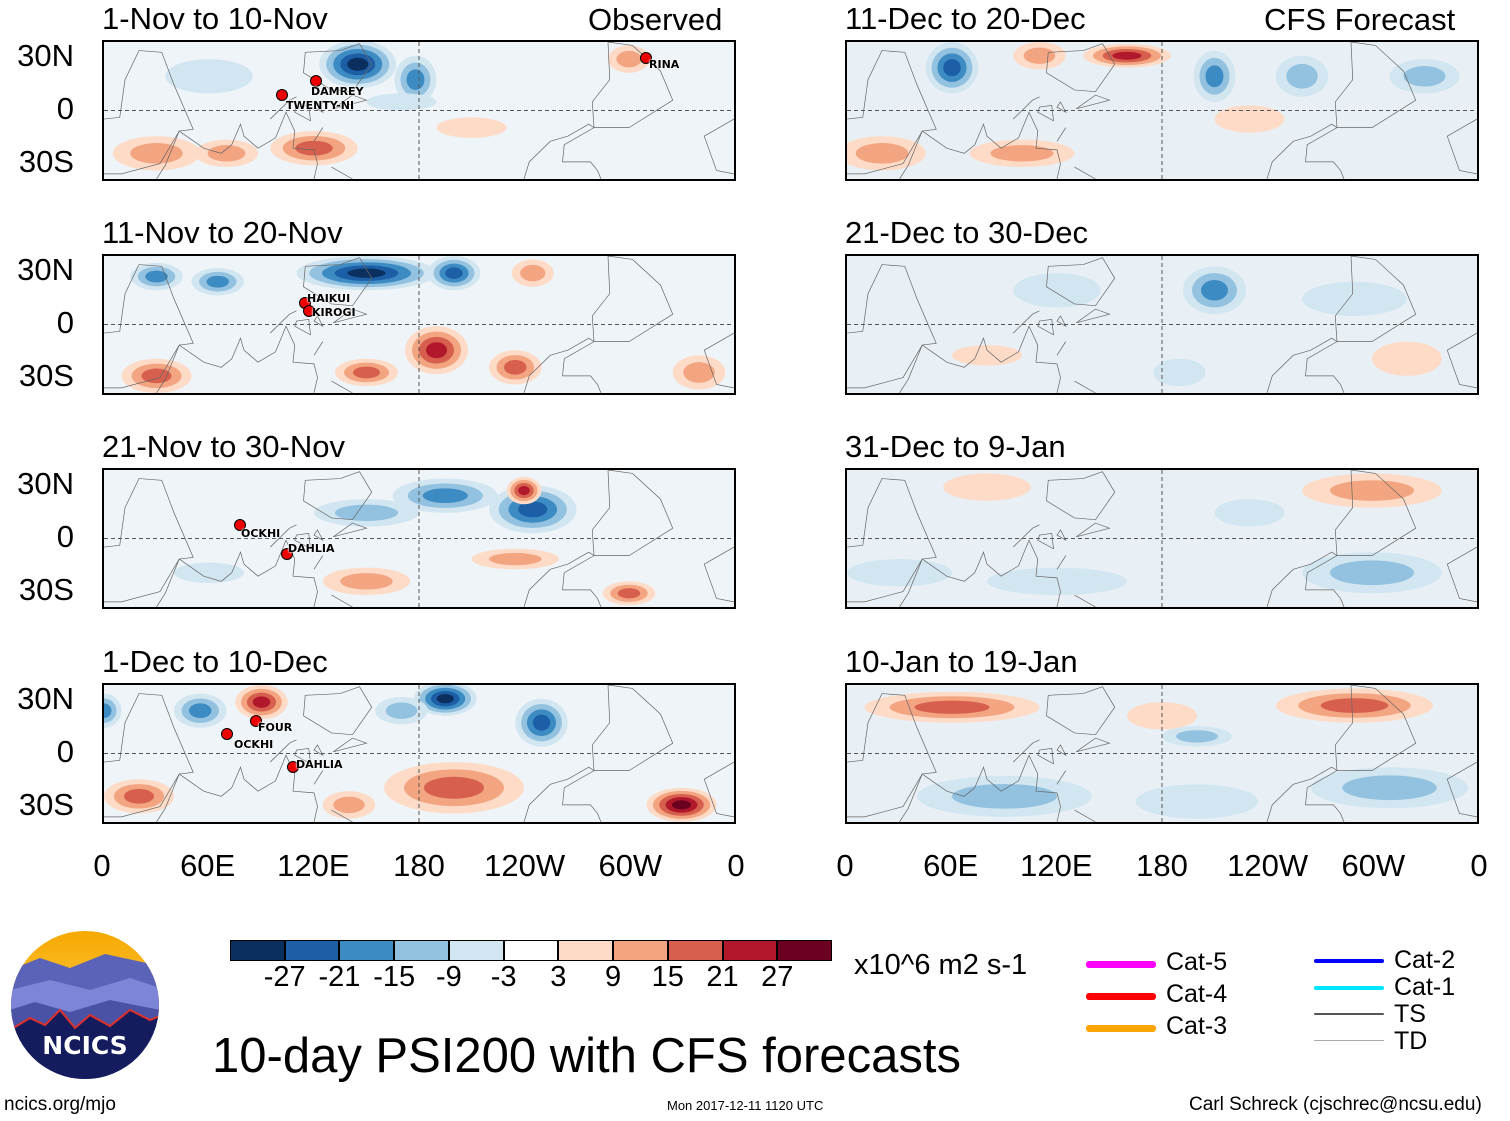 This screenshot has height=1121, width=1510. What do you see at coordinates (284, 977) in the screenshot?
I see `colorbar-label: -27` at bounding box center [284, 977].